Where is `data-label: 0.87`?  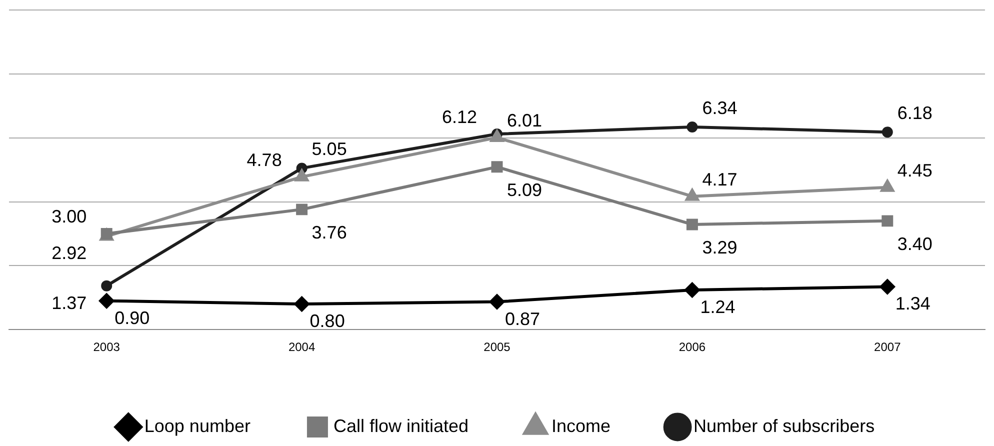
data-label: 0.87 is located at coordinates (522, 318).